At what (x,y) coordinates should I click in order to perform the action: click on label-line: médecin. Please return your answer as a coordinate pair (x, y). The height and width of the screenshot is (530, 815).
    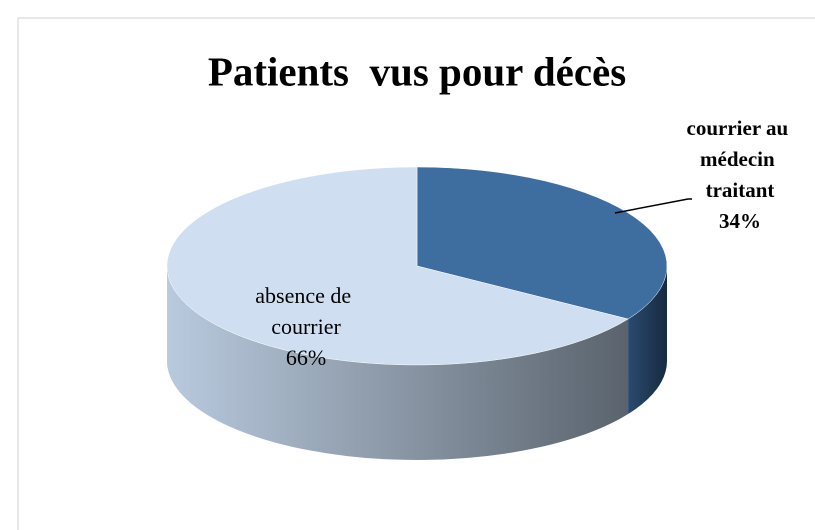
    Looking at the image, I should click on (740, 159).